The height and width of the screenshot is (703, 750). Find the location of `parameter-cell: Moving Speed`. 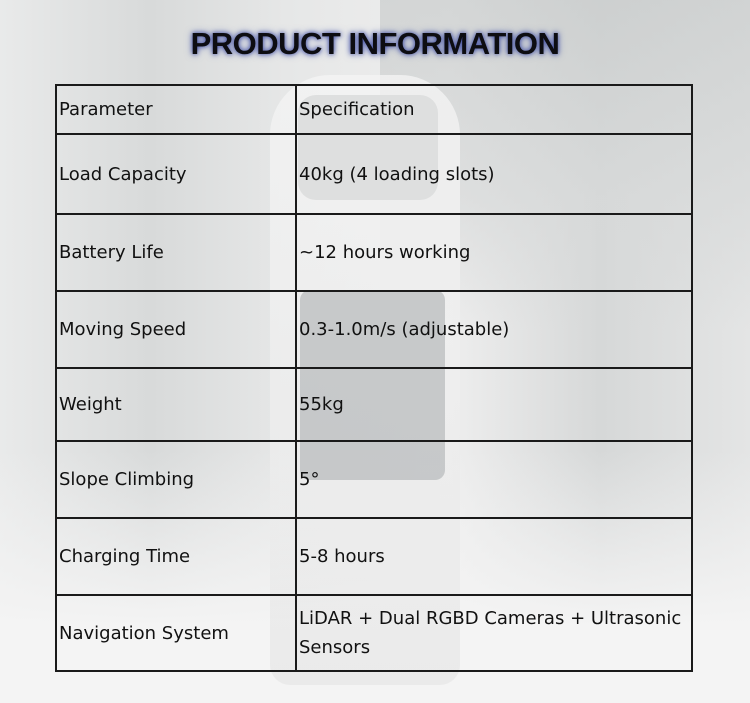

parameter-cell: Moving Speed is located at coordinates (176, 329).